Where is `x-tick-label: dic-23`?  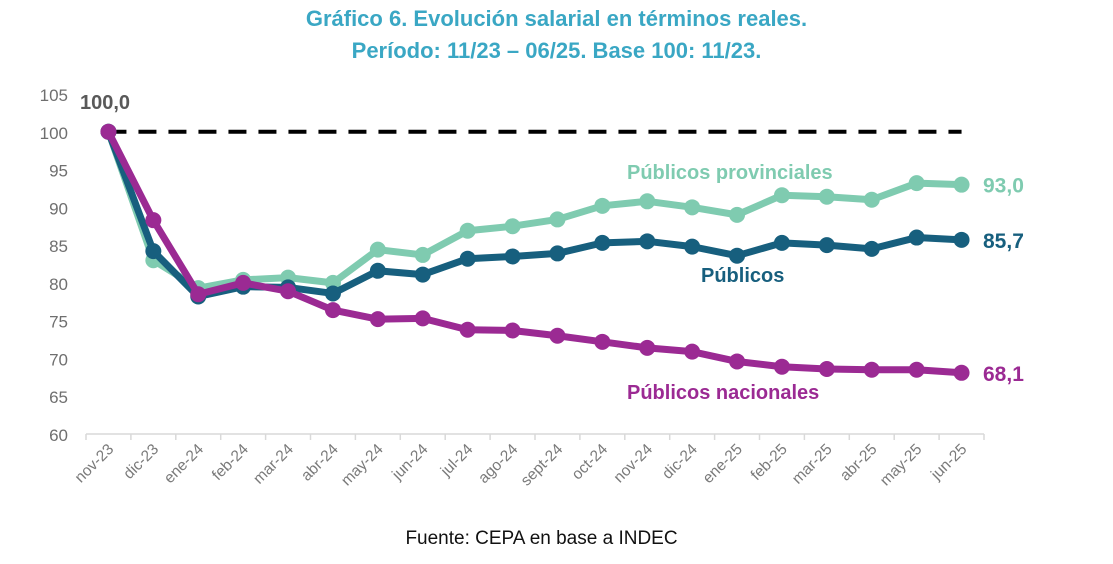 x-tick-label: dic-23 is located at coordinates (141, 462).